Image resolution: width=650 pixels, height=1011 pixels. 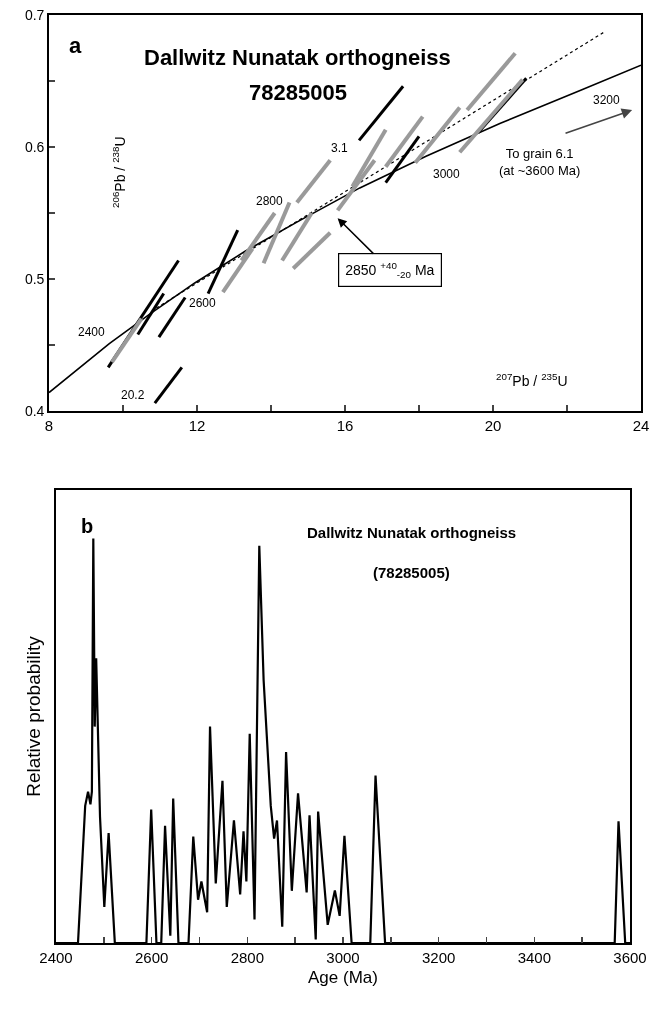 What do you see at coordinates (343, 957) in the screenshot?
I see `x-tick-label: 3000` at bounding box center [343, 957].